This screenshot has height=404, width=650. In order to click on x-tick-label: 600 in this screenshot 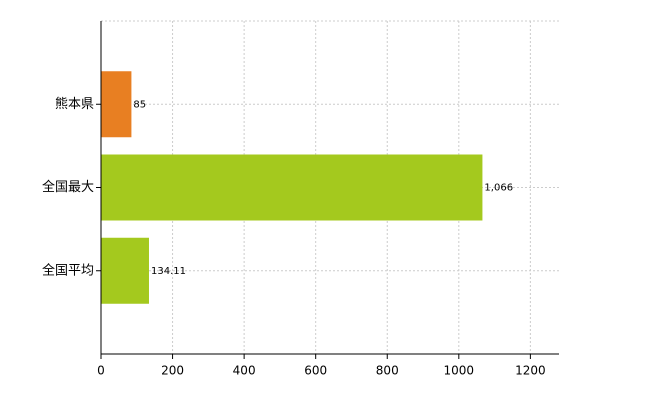, I will do `click(315, 371)`.